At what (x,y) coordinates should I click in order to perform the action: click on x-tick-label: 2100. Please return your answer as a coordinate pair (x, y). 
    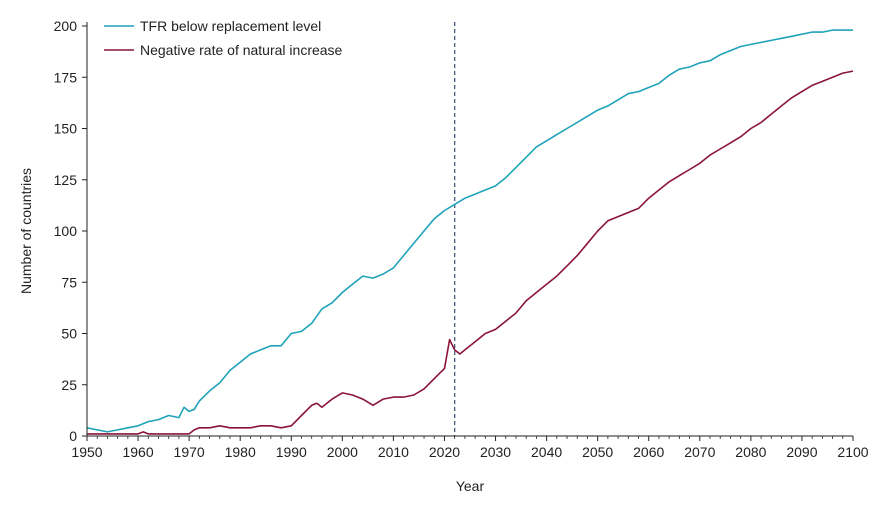
    Looking at the image, I should click on (852, 452).